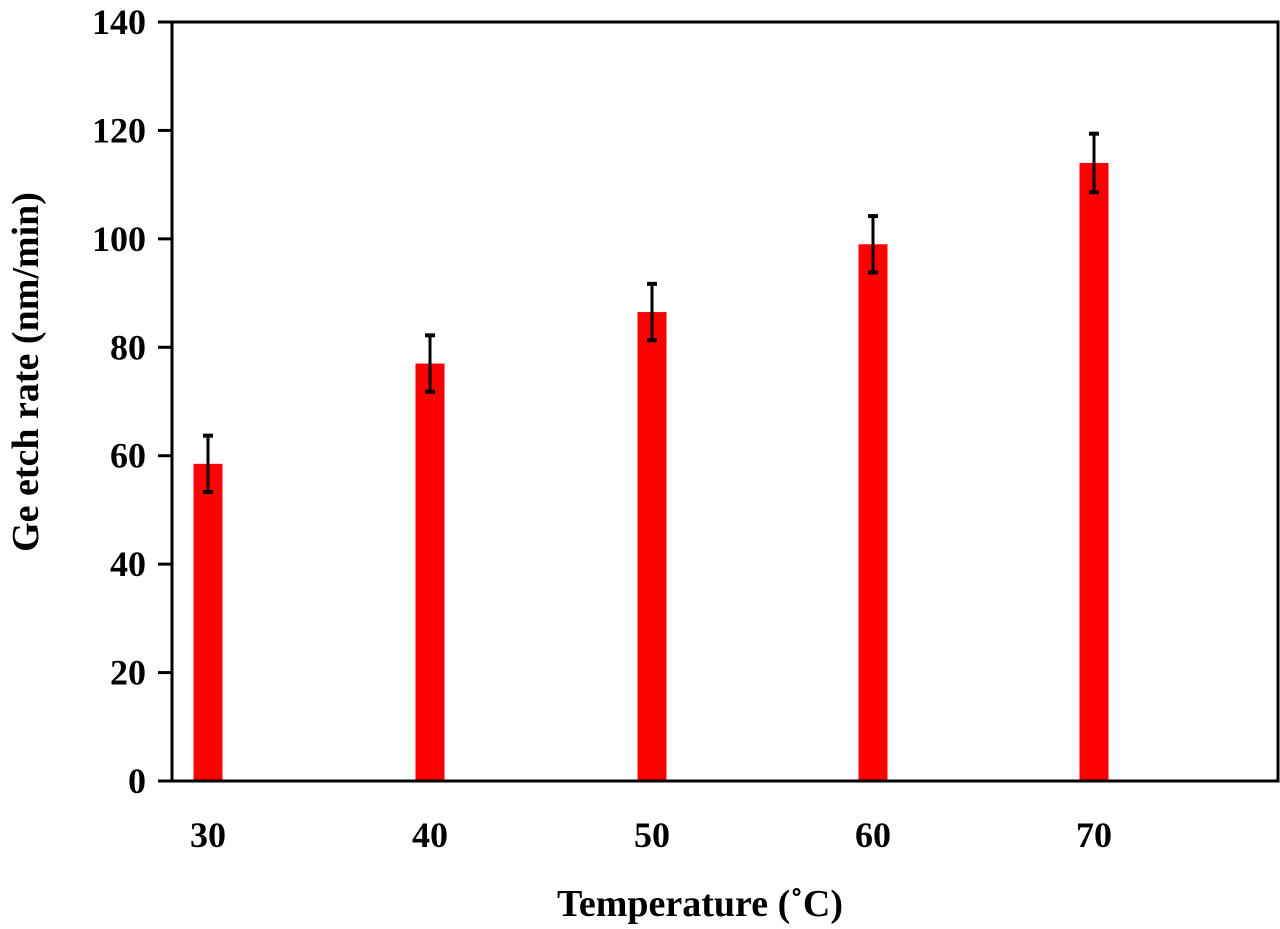 This screenshot has height=929, width=1280. What do you see at coordinates (26, 372) in the screenshot?
I see `y-axis-title: Ge etch rate (nm/min)` at bounding box center [26, 372].